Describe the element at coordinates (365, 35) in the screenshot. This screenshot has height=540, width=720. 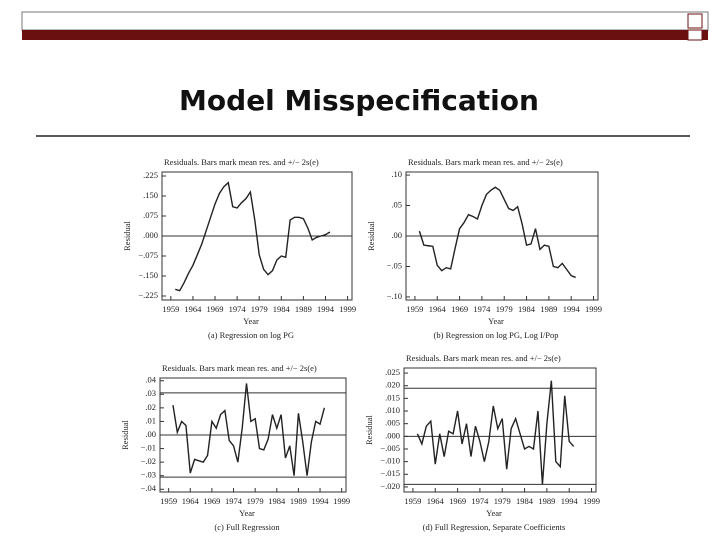
I see `header-bar` at that location.